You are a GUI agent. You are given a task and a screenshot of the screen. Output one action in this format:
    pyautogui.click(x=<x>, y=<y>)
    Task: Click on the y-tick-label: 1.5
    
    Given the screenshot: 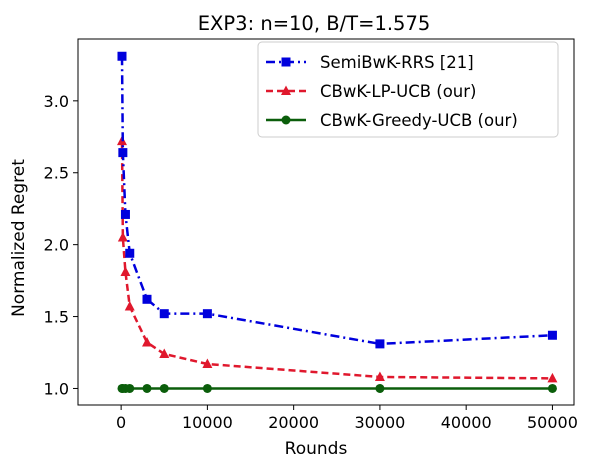 What is the action you would take?
    pyautogui.click(x=56, y=317)
    